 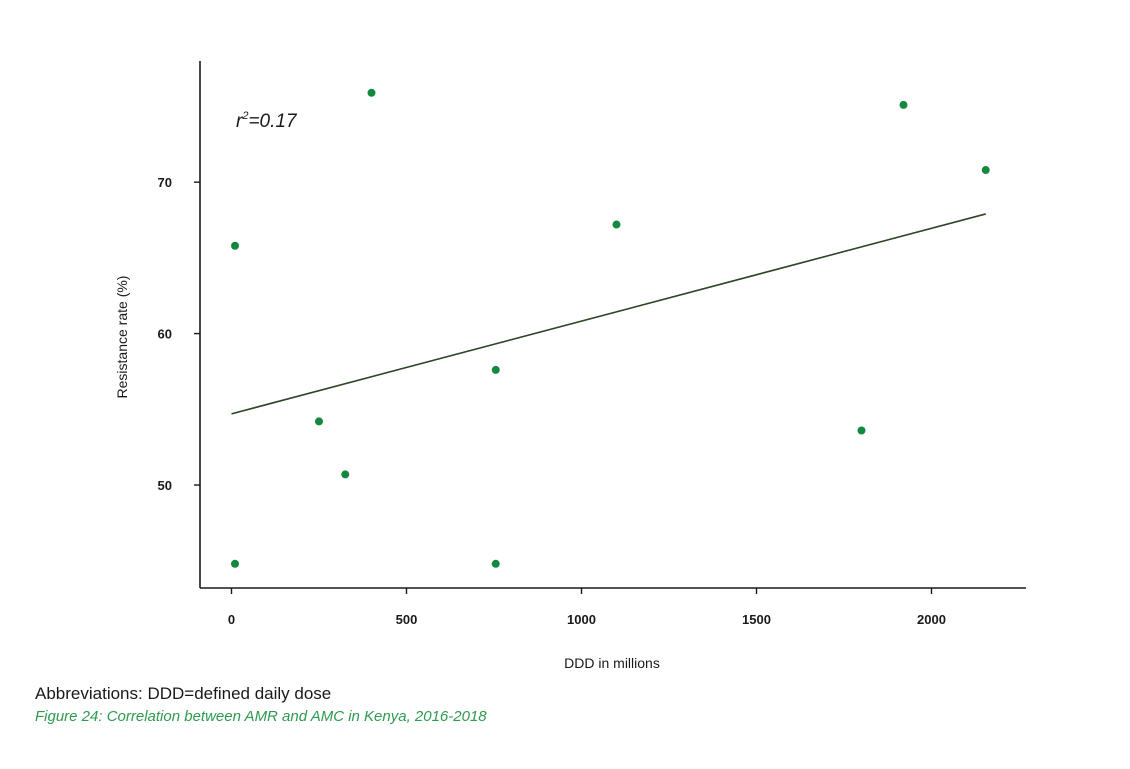 I want to click on r-squared-superscript: 2, so click(x=244, y=116).